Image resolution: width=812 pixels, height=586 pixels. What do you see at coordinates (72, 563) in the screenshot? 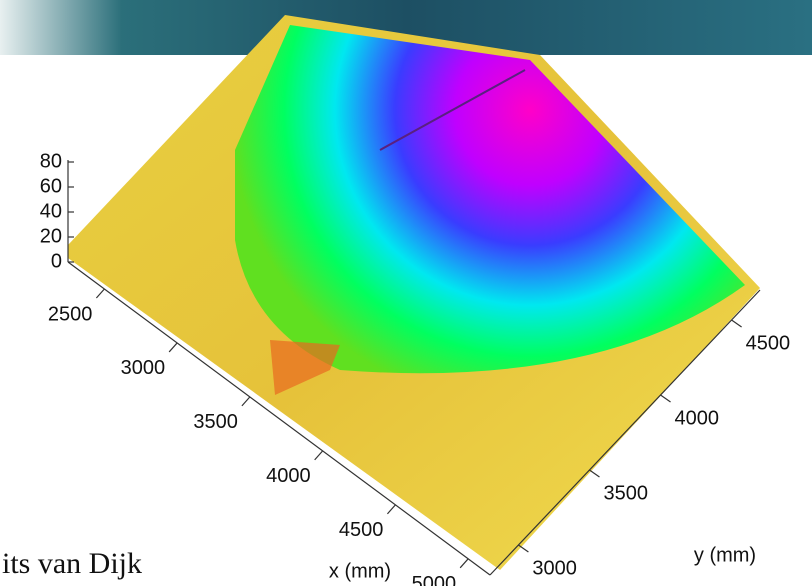
I see `caption: its van Dijk` at bounding box center [72, 563].